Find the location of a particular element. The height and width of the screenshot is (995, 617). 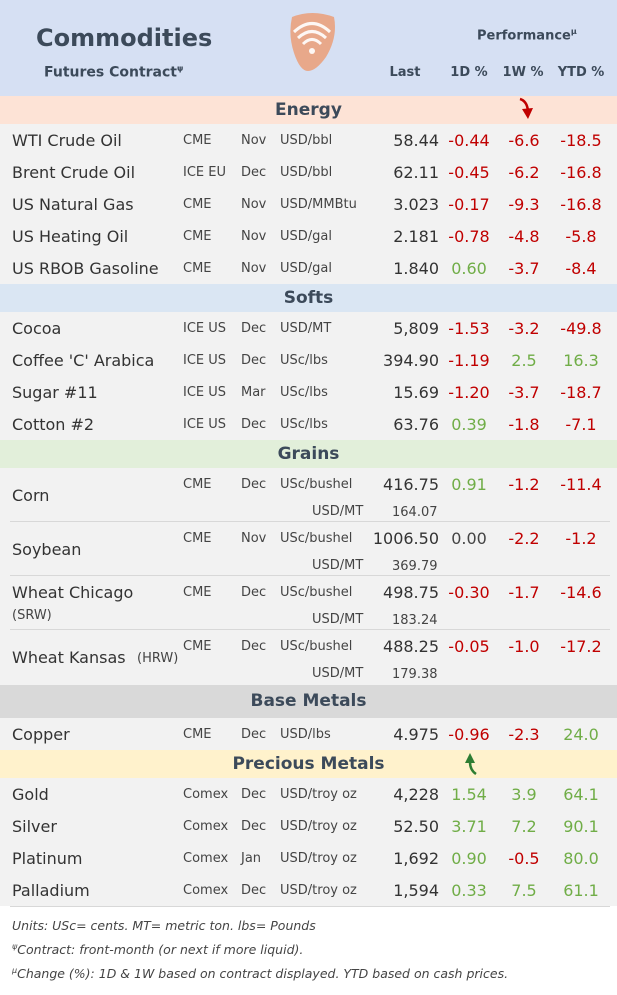

change-1w: -1.7 is located at coordinates (524, 592).